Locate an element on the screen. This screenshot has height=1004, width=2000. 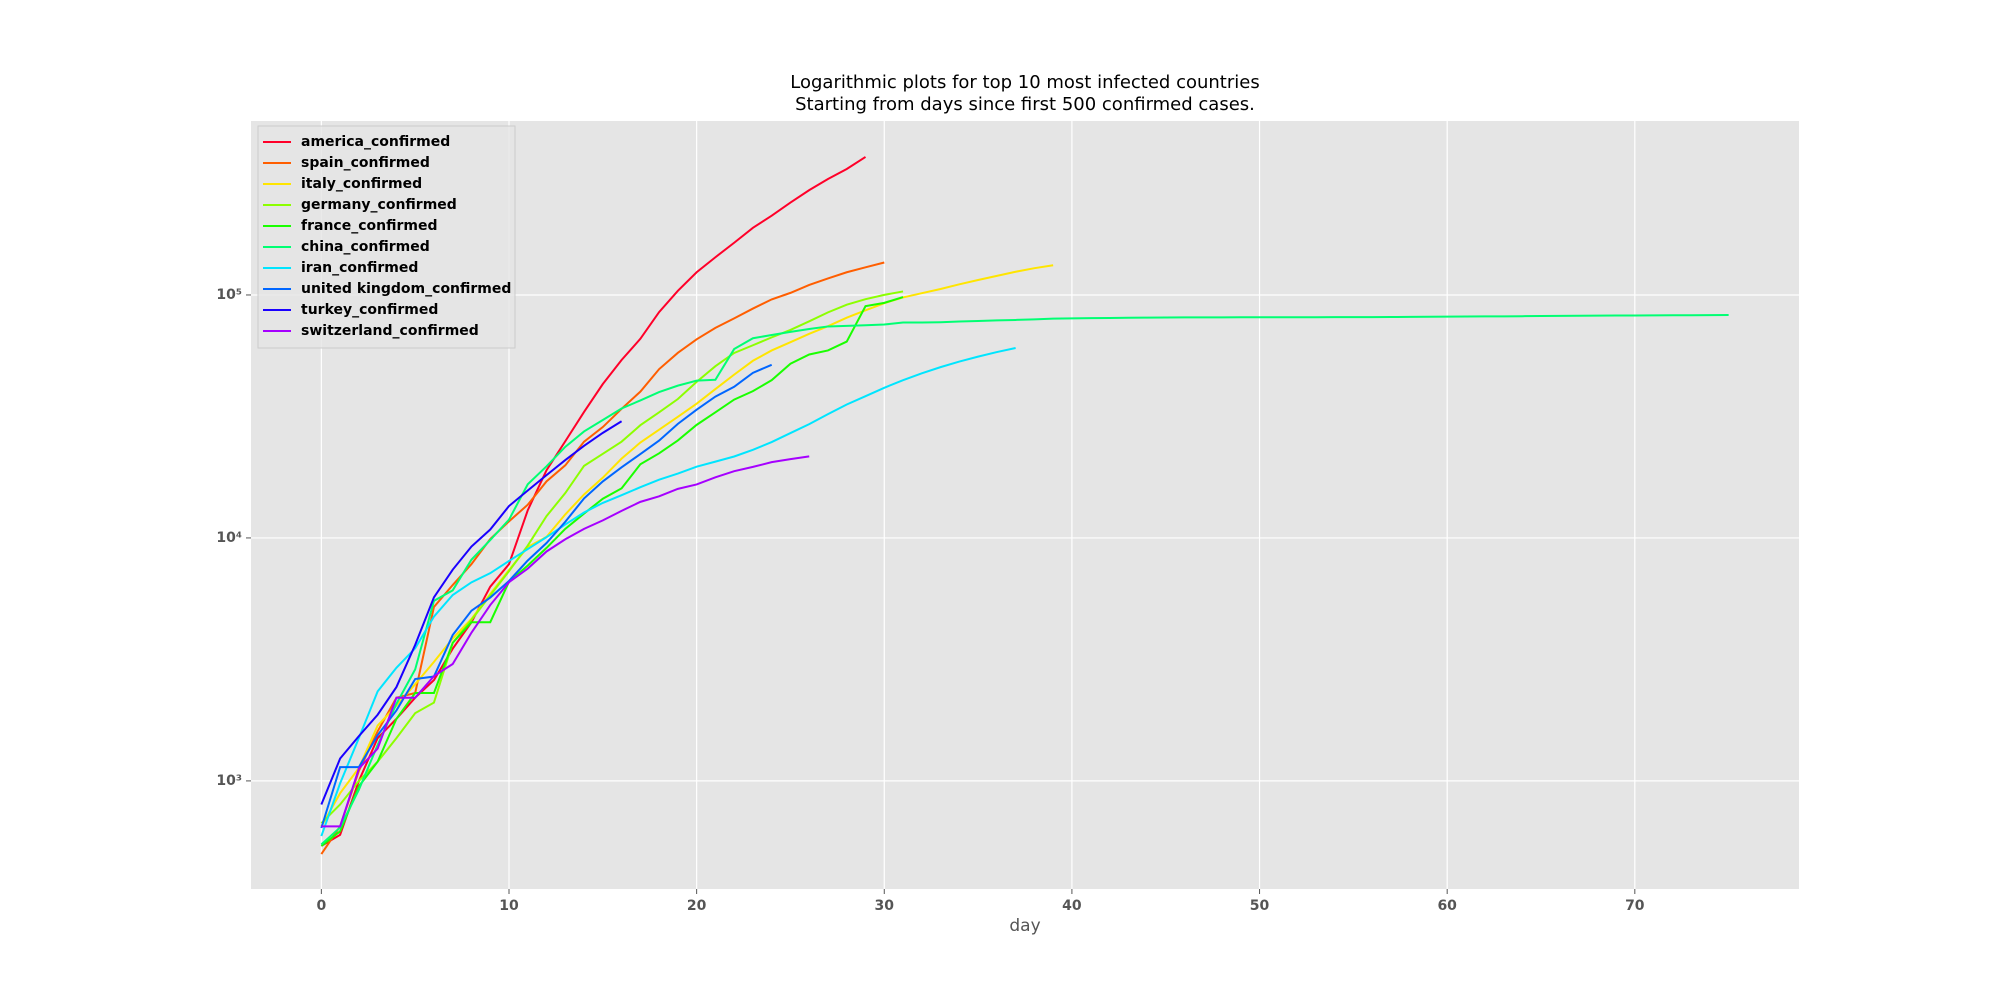
legend-label: united kingdom_confirmed is located at coordinates (406, 289).